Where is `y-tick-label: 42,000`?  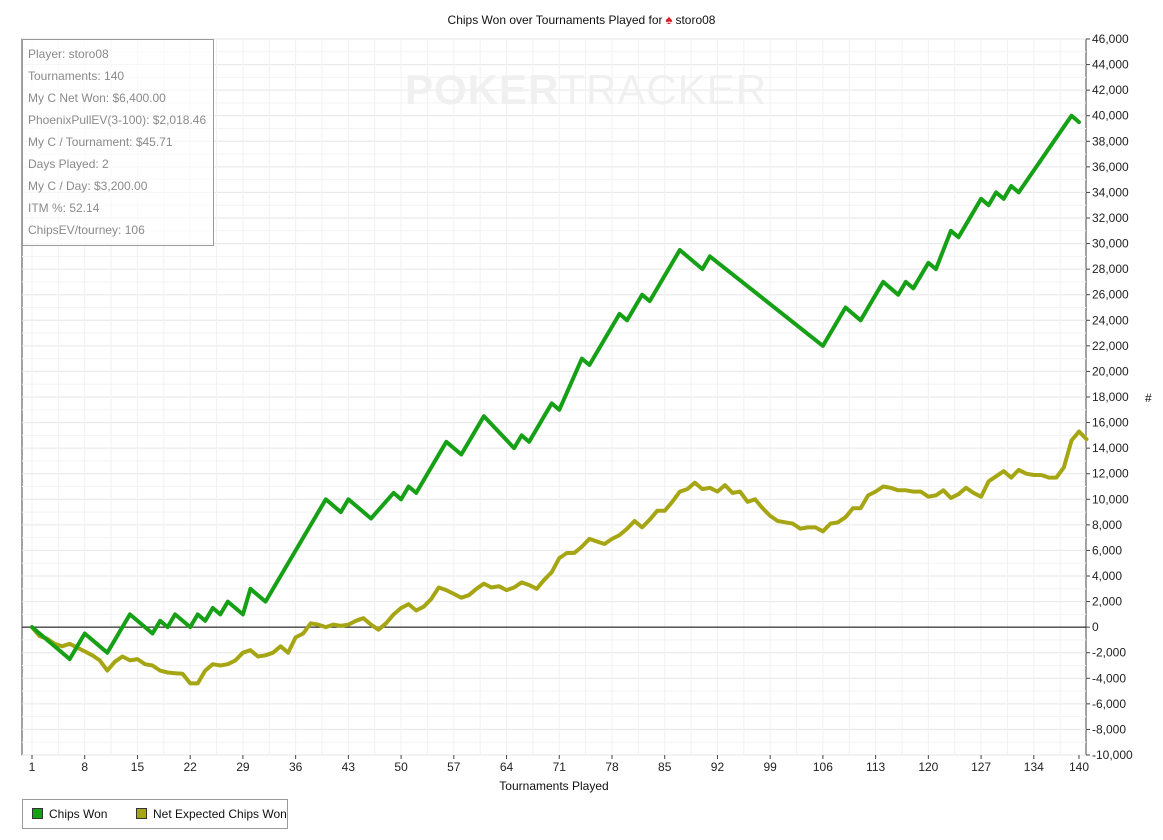 y-tick-label: 42,000 is located at coordinates (1110, 90).